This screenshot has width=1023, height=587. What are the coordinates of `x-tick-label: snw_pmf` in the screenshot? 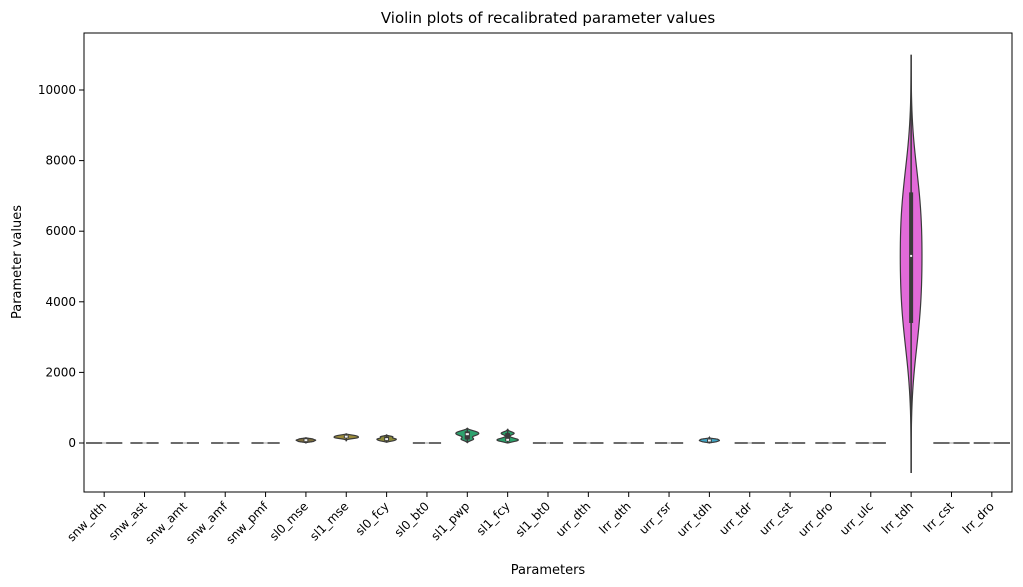 It's located at (247, 523).